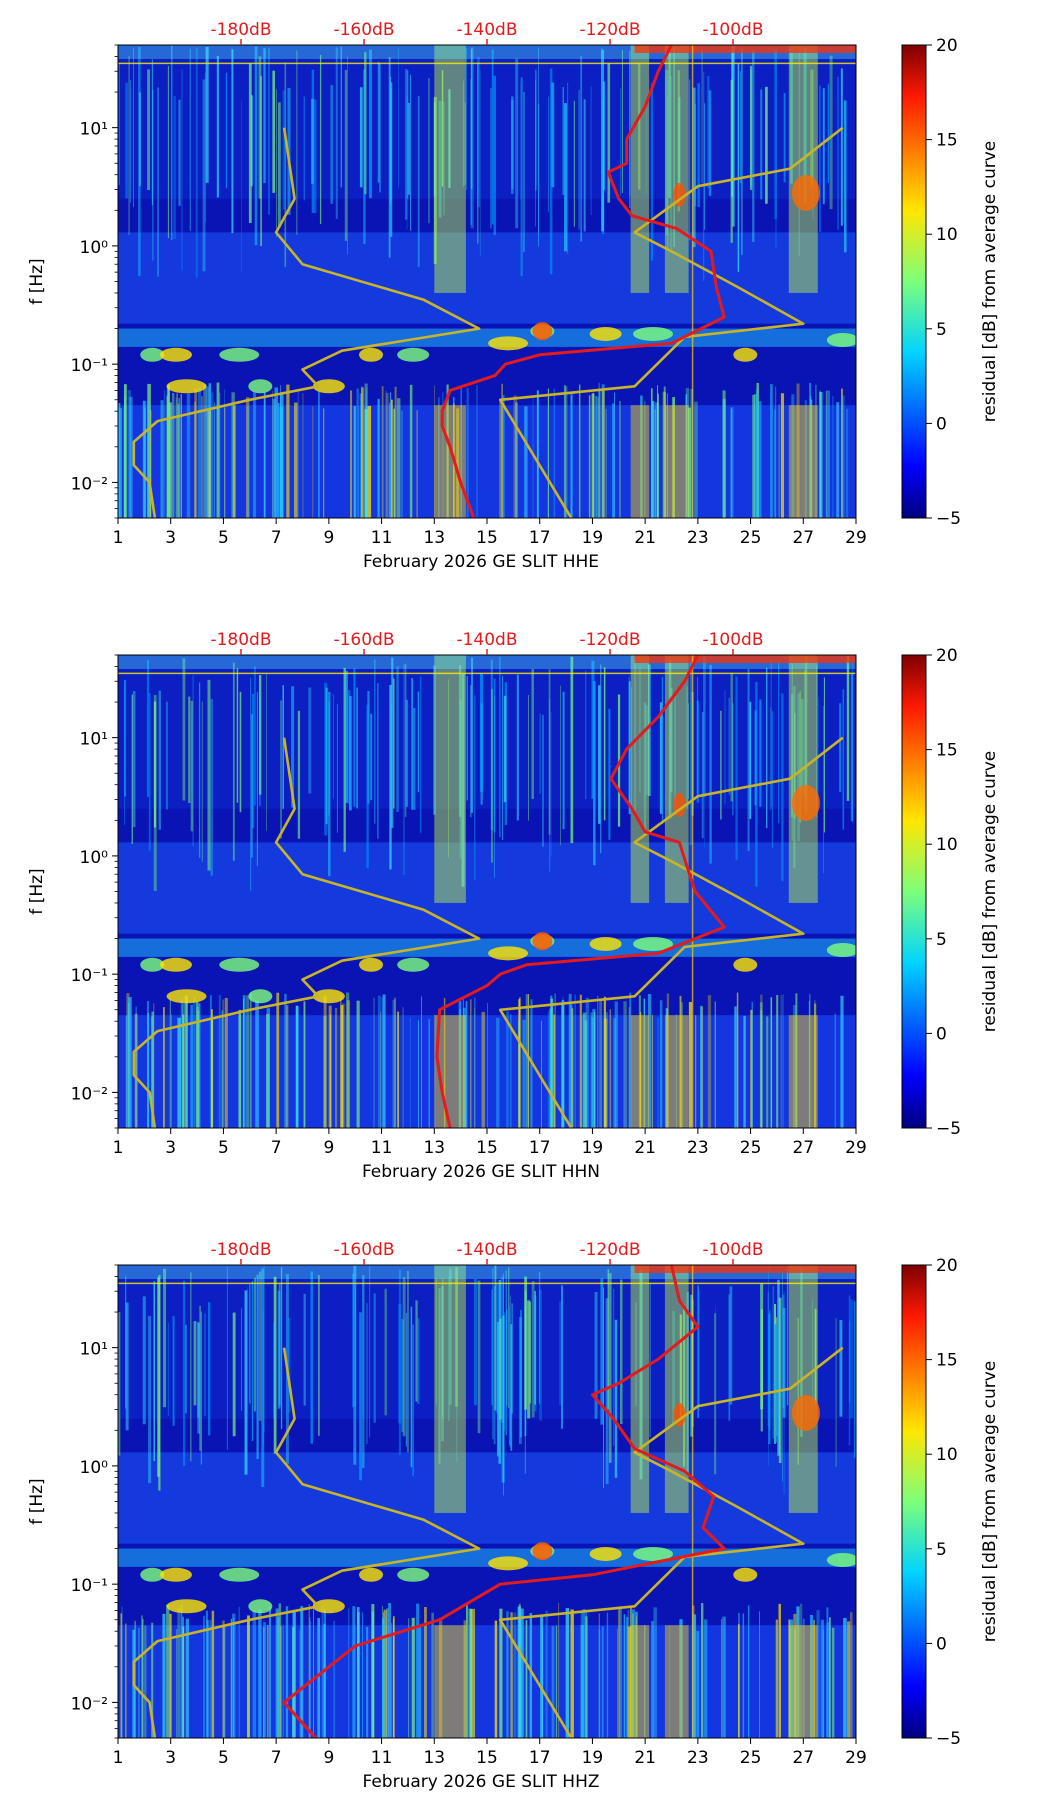 Image resolution: width=1052 pixels, height=1806 pixels. Describe the element at coordinates (481, 1782) in the screenshot. I see `x-axis-label: February 2026 GE SLIT HHZ` at that location.